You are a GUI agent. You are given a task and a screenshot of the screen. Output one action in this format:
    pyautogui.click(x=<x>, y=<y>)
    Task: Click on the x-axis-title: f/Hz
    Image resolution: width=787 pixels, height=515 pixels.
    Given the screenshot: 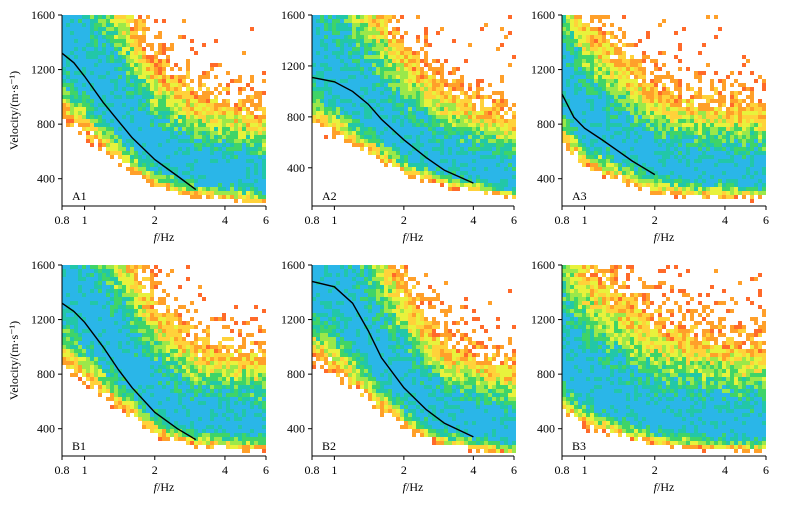 What is the action you would take?
    pyautogui.click(x=164, y=237)
    